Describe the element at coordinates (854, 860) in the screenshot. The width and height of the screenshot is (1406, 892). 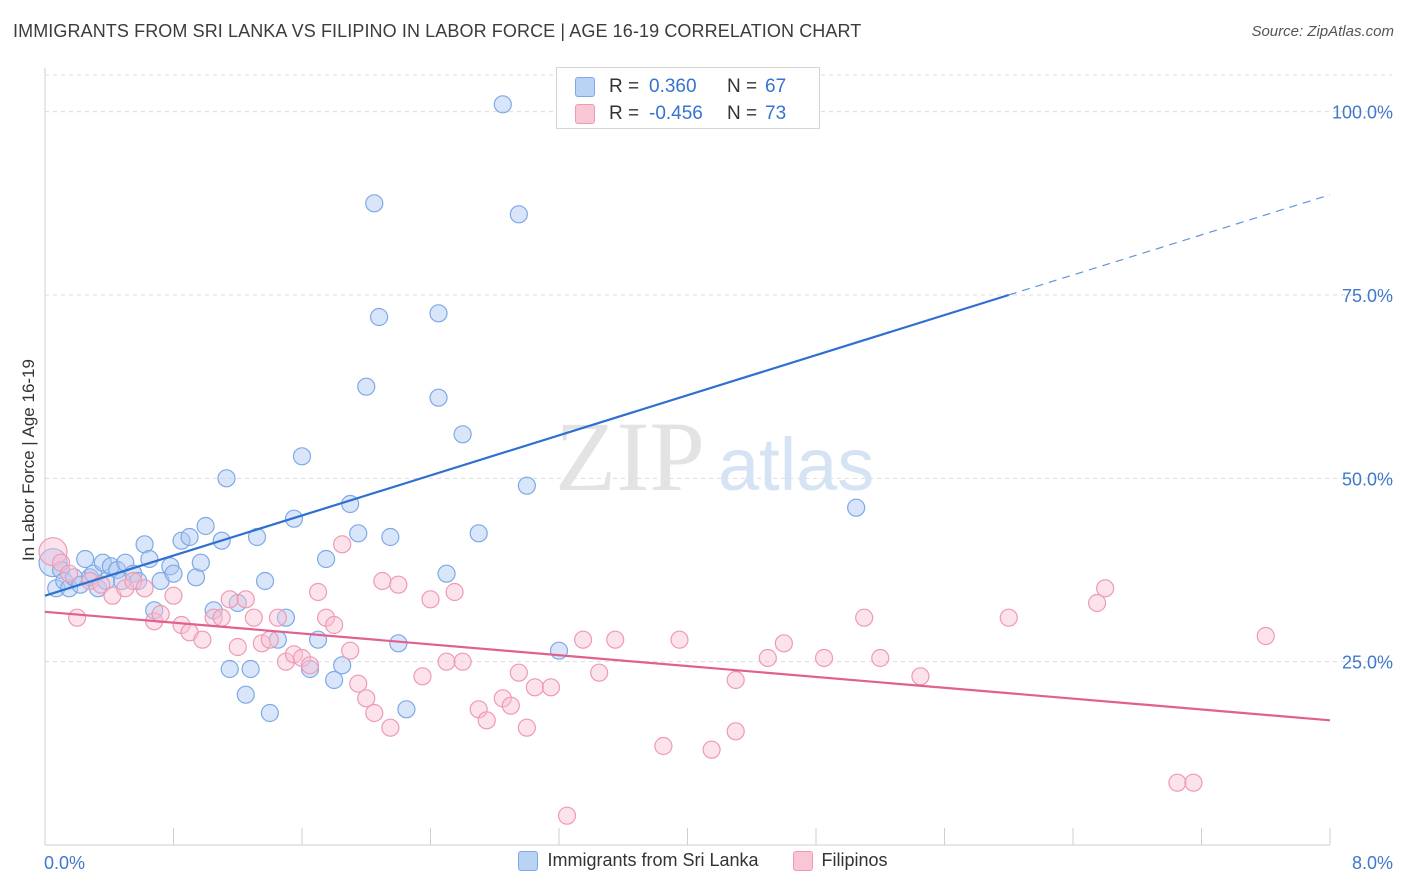
I see `legend-label: Filipinos` at that location.